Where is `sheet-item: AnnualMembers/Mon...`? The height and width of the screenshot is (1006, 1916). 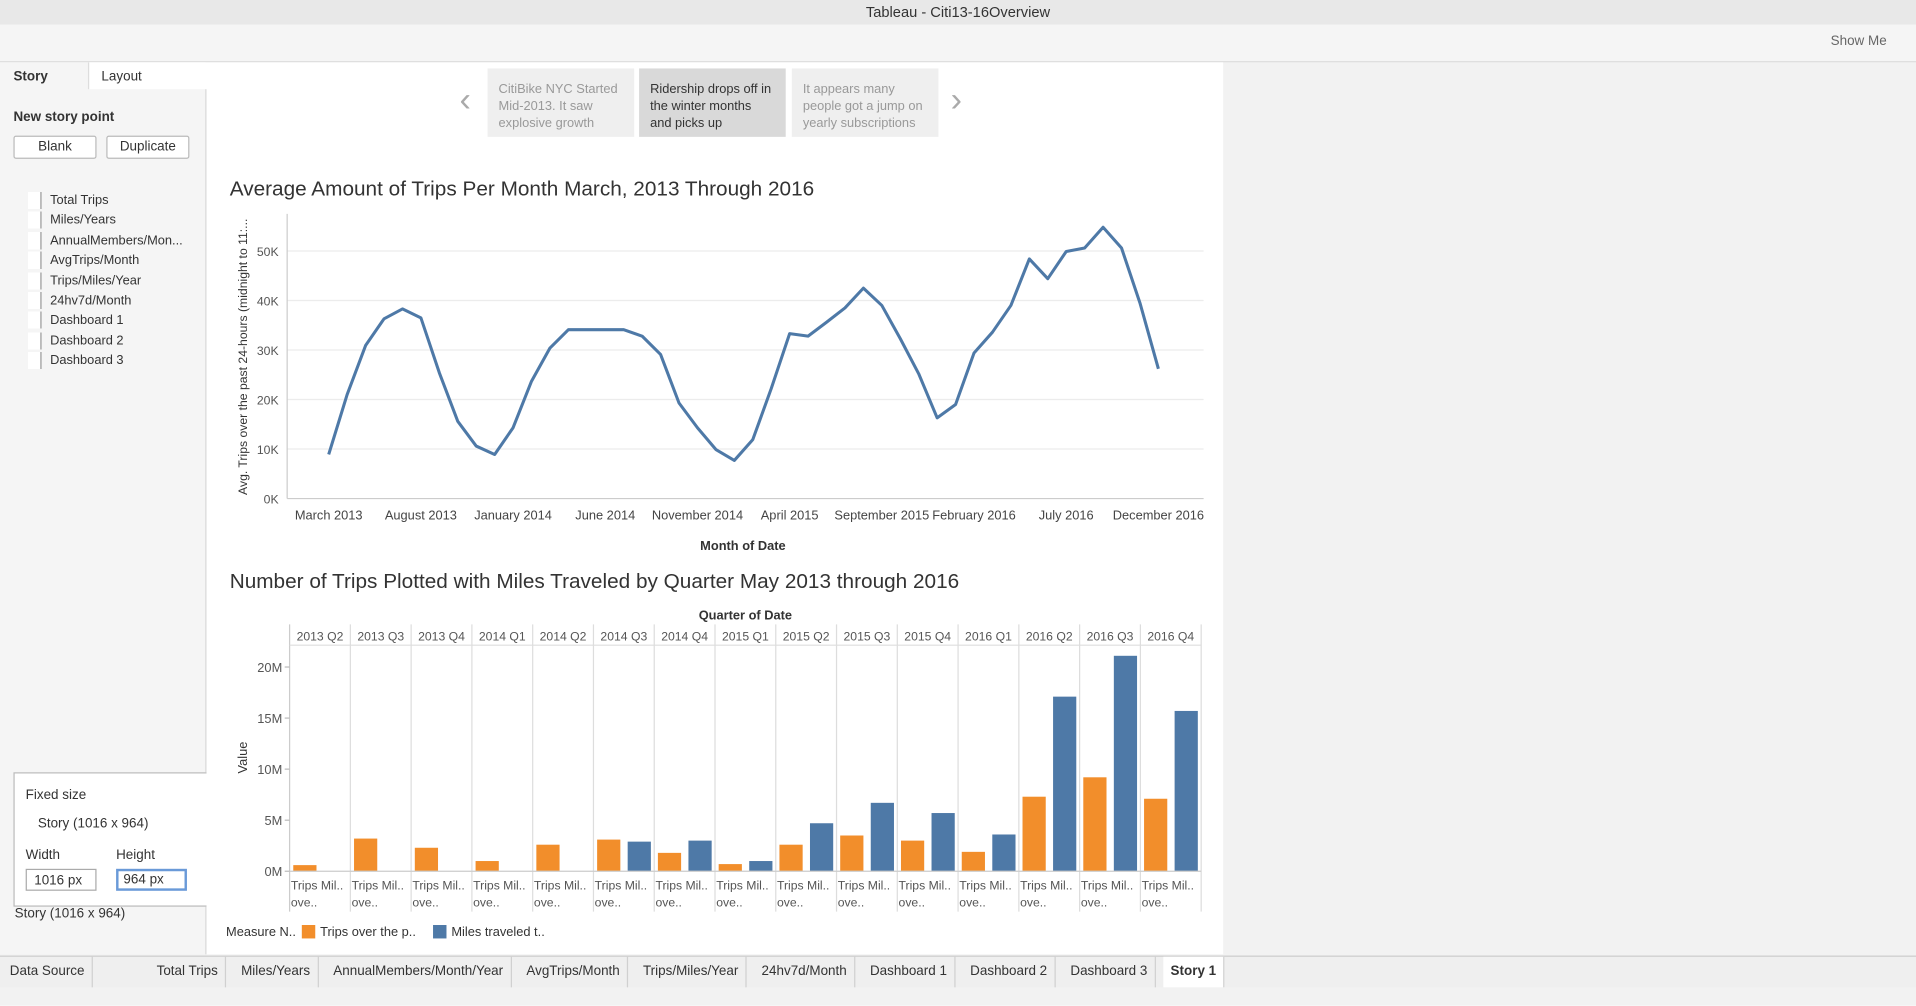 sheet-item: AnnualMembers/Mon... is located at coordinates (100, 240).